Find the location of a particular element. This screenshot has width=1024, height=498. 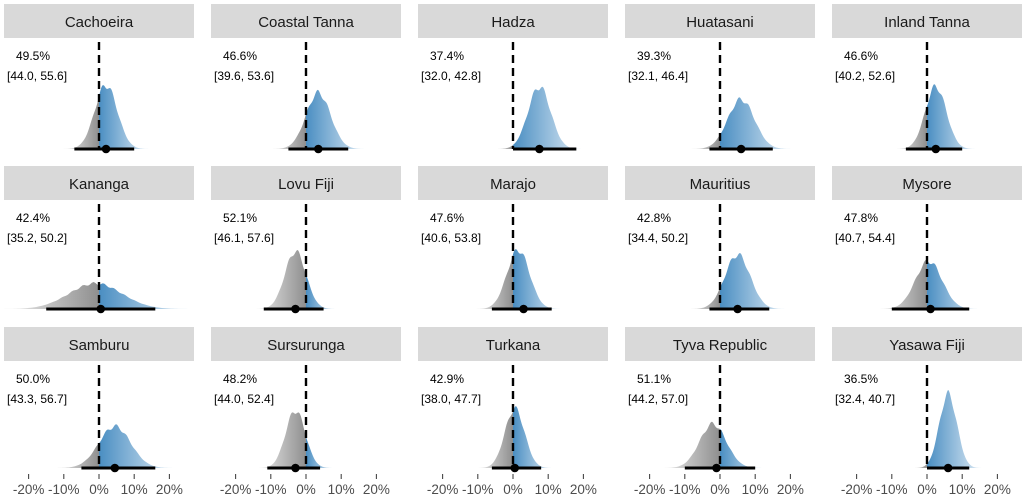

facet-strip-label: Yasawa Fiji is located at coordinates (927, 345).